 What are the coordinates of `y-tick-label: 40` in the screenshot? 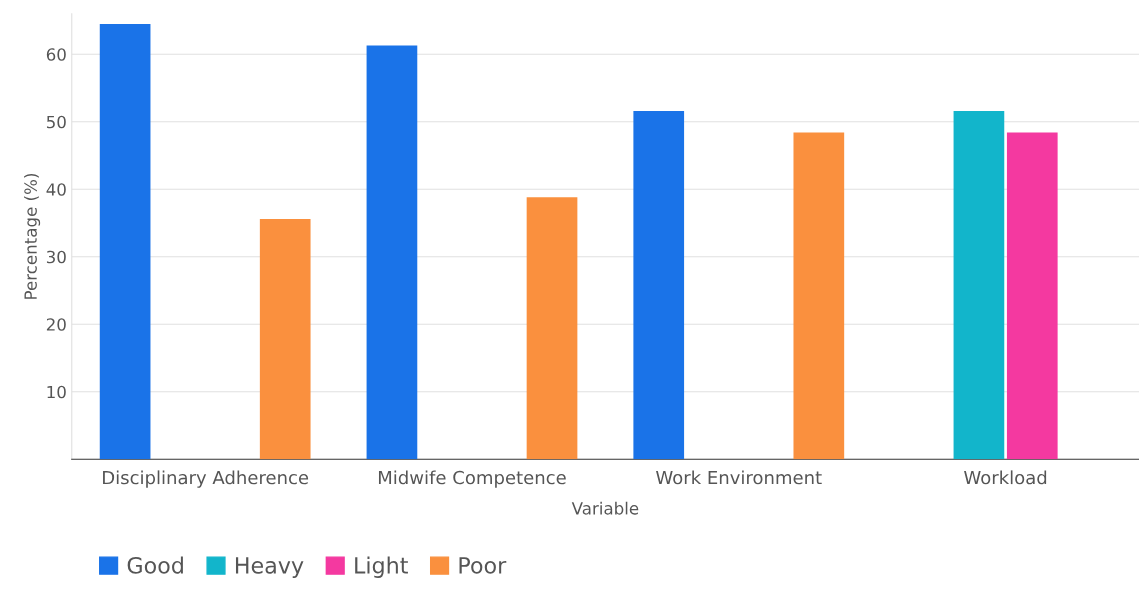 It's located at (56, 189).